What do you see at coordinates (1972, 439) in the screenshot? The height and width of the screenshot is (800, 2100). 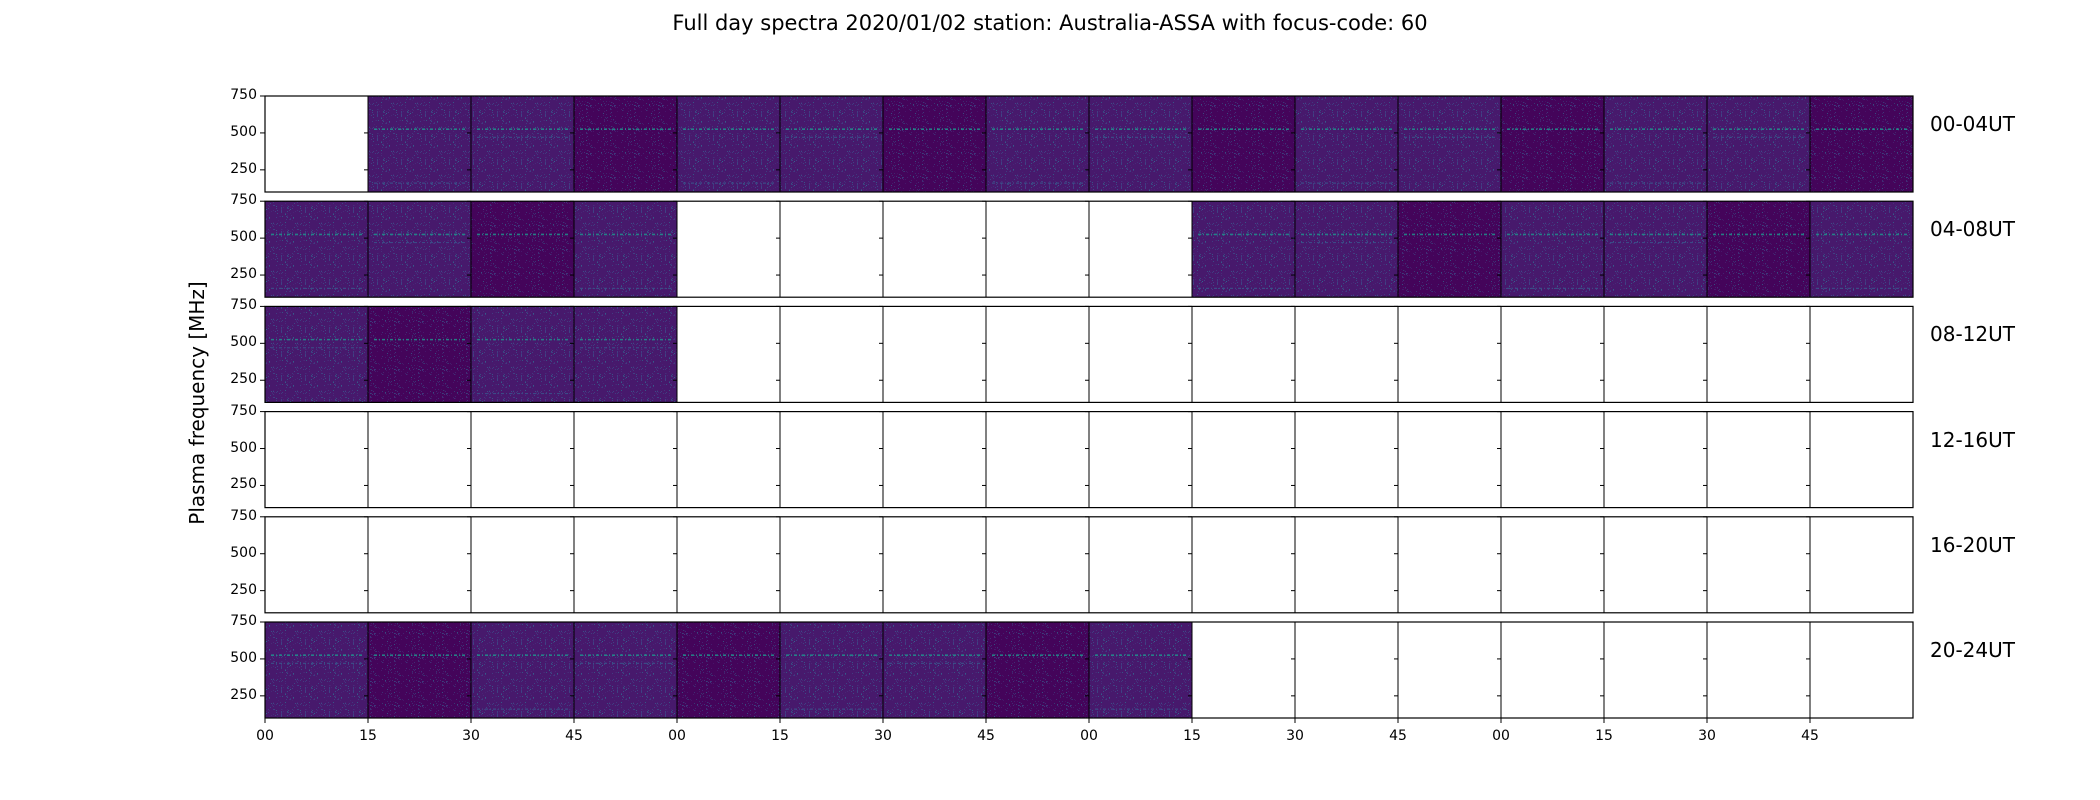 I see `row-label: 12-16UT` at bounding box center [1972, 439].